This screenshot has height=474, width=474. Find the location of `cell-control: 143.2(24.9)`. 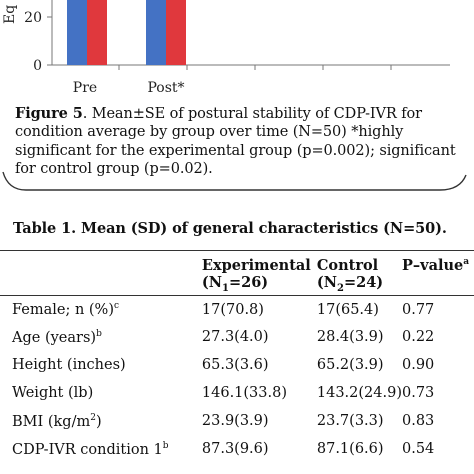

cell-control: 143.2(24.9) is located at coordinates (359, 393).